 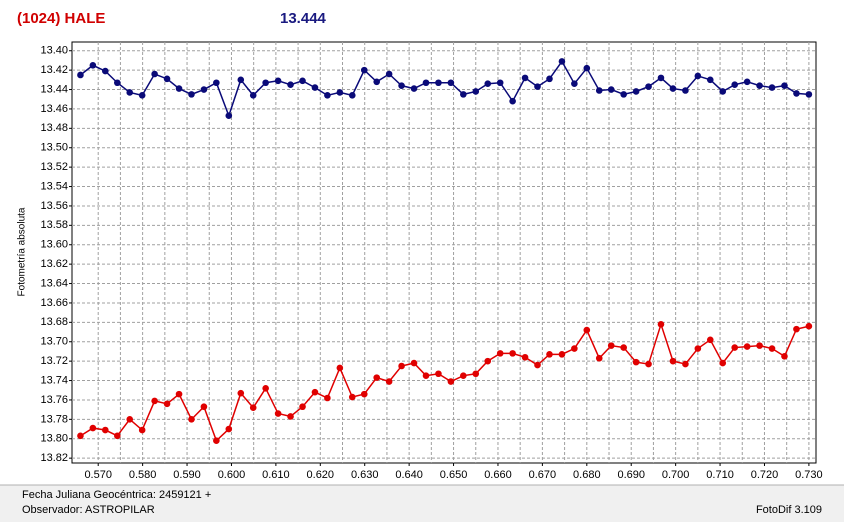 I want to click on y-tick-label: 13.80, so click(x=54, y=439).